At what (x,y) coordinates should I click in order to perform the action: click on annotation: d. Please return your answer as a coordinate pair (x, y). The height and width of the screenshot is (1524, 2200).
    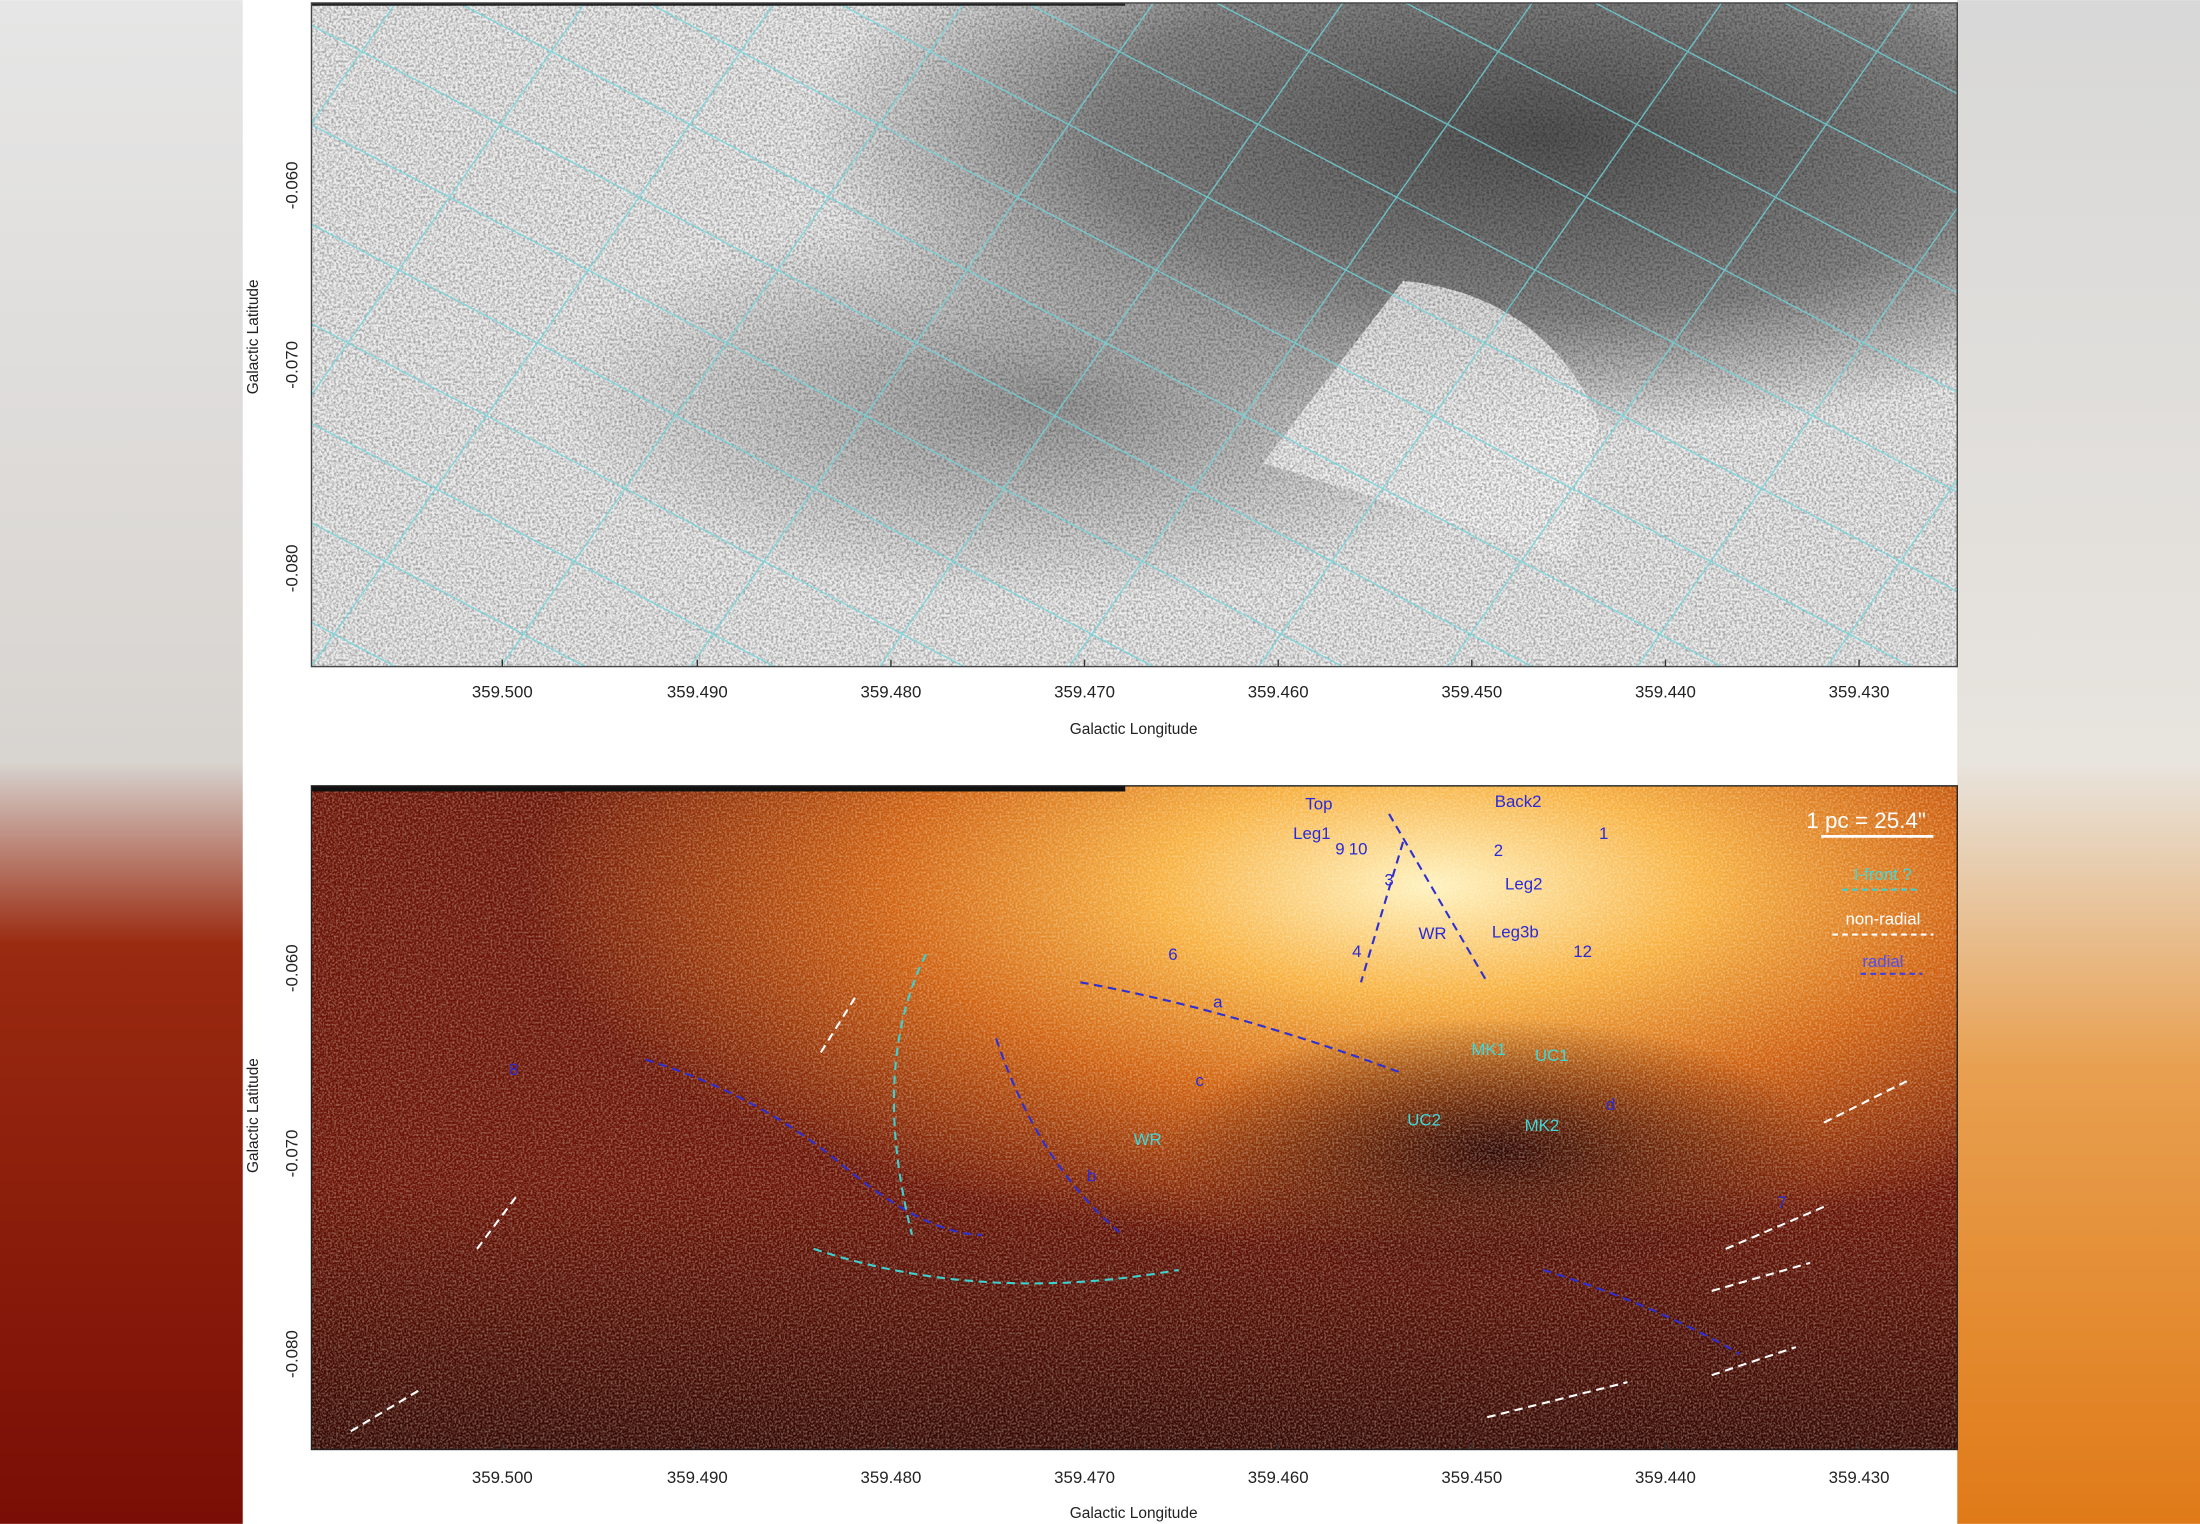
    Looking at the image, I should click on (1610, 1104).